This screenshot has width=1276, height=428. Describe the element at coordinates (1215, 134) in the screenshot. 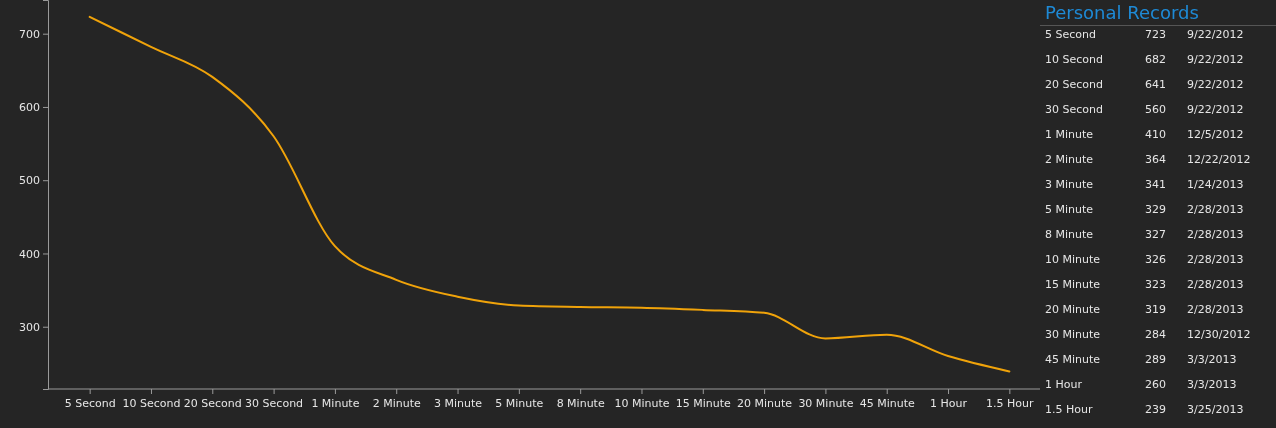

I see `text: 12/5/2012` at that location.